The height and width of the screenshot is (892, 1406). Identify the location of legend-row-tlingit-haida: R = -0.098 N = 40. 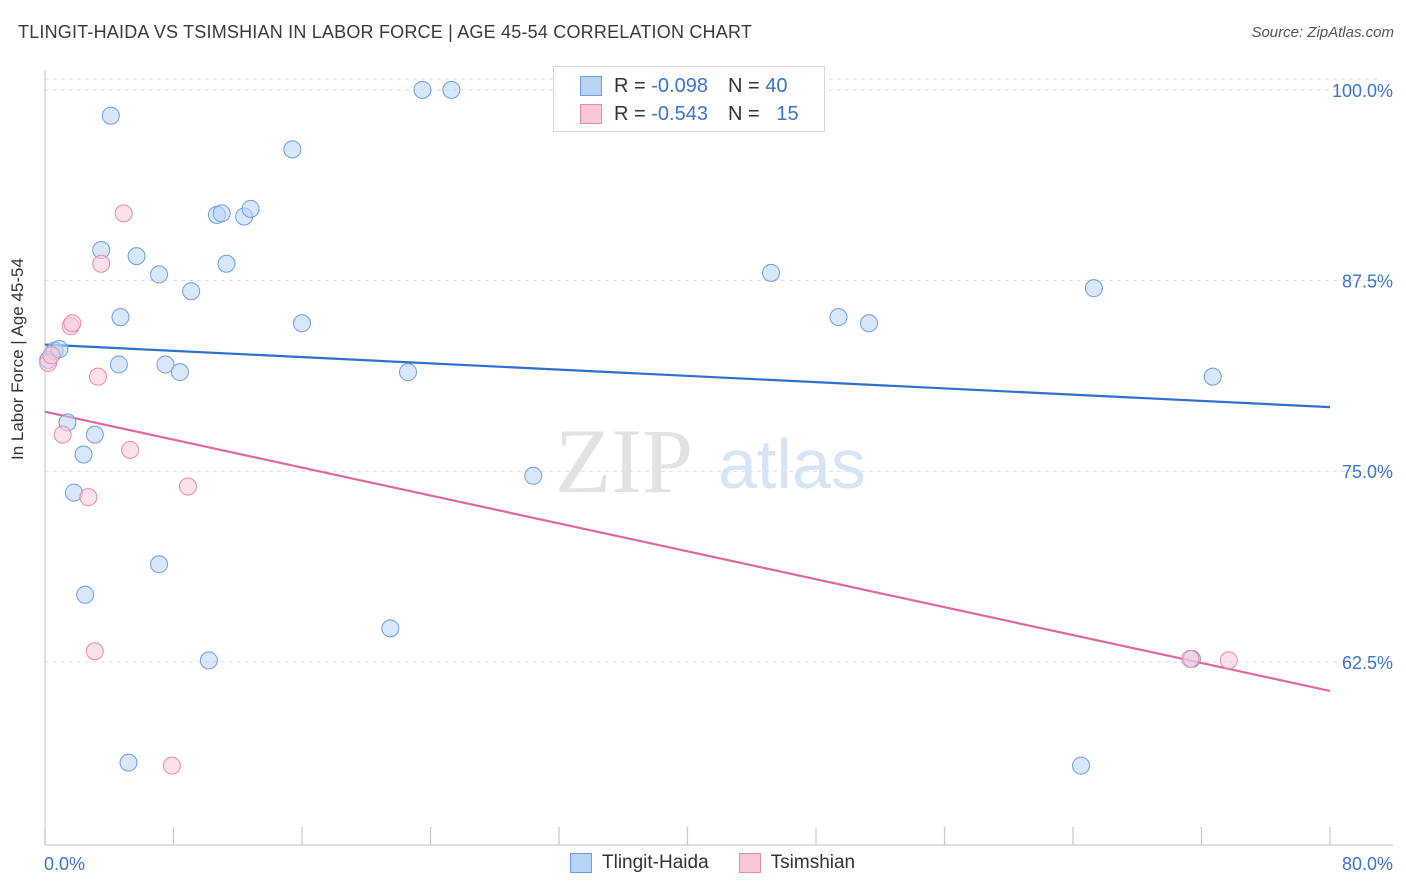
(683, 86).